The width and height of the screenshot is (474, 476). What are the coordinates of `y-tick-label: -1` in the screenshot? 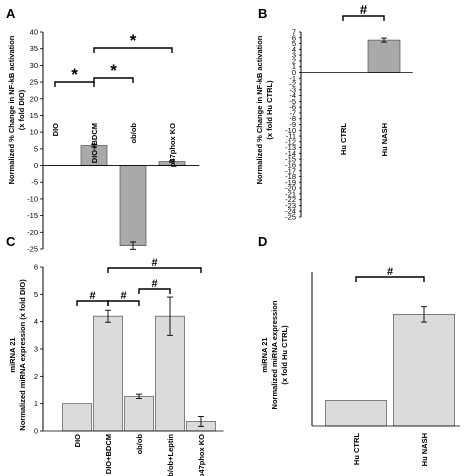 It's located at (292, 78).